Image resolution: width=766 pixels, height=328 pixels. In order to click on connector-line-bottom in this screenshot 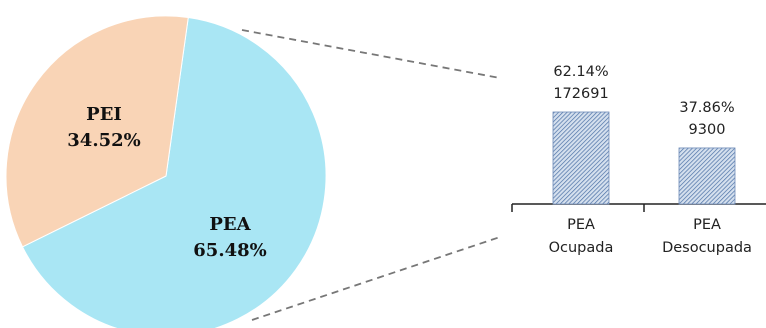, I will do `click(376, 278)`.